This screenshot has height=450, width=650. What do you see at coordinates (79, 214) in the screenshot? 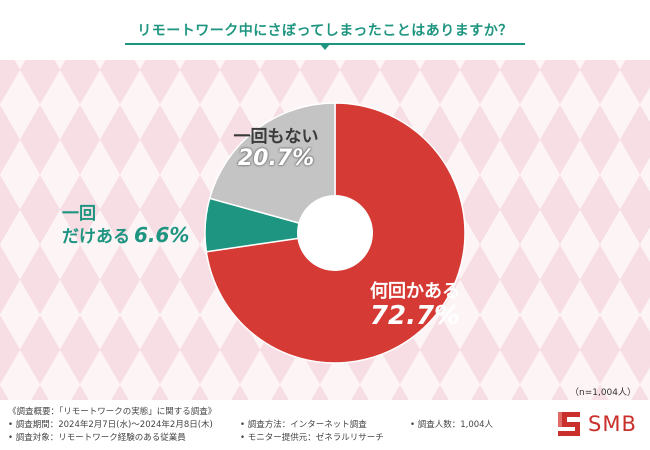
I see `label-once-line1: 一回` at bounding box center [79, 214].